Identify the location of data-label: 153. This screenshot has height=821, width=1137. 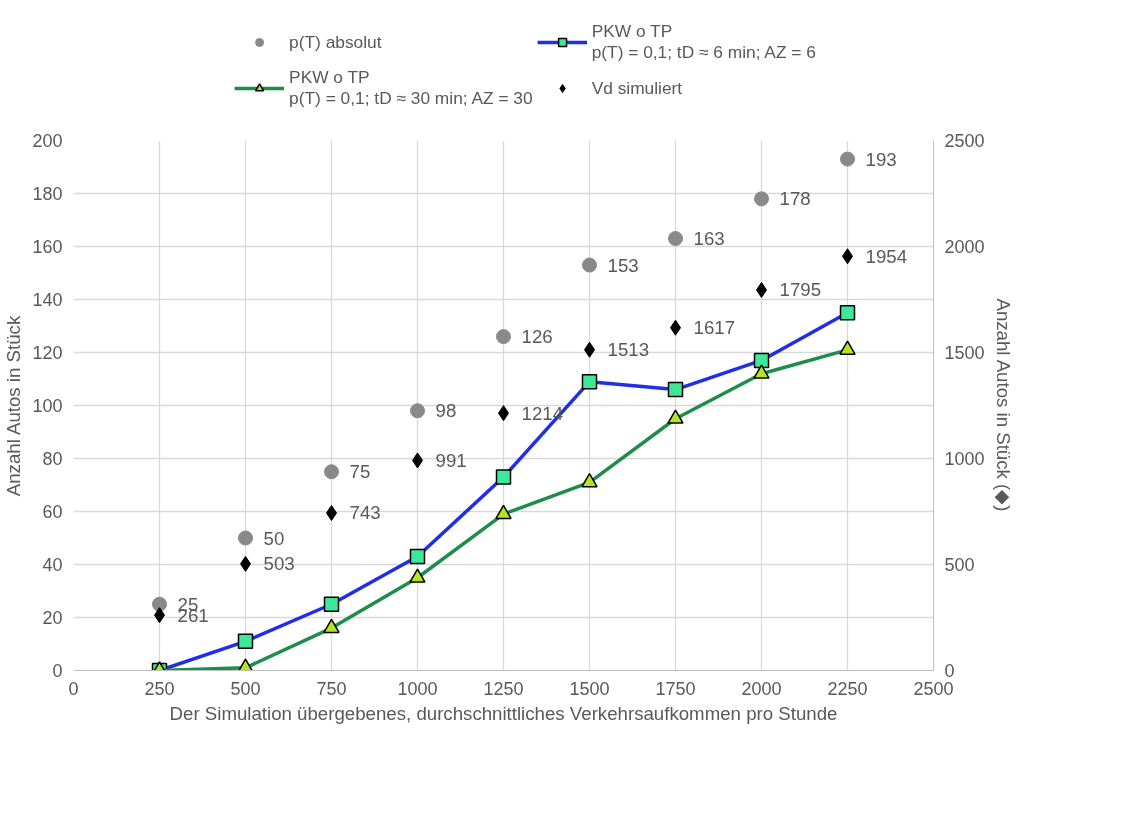
(623, 265).